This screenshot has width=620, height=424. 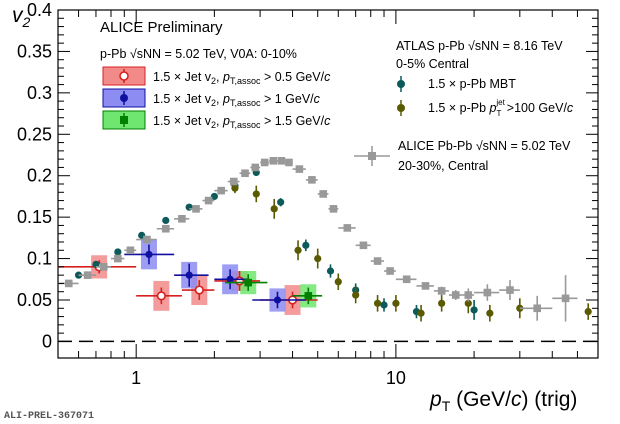 What do you see at coordinates (34, 217) in the screenshot?
I see `y-tick-label: 0.15` at bounding box center [34, 217].